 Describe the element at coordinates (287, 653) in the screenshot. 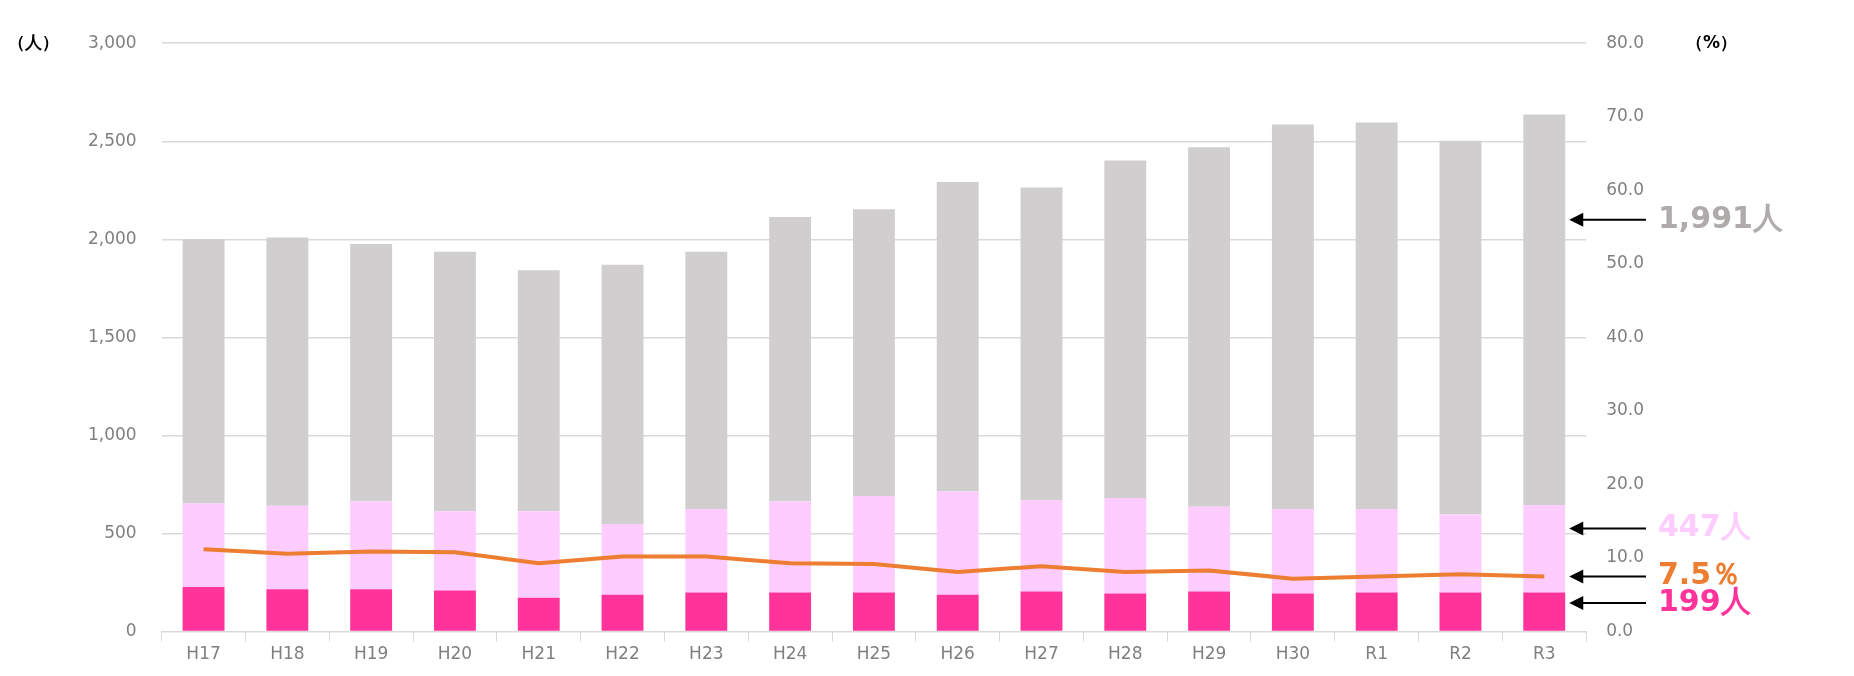

I see `x-tick-label: H18` at that location.